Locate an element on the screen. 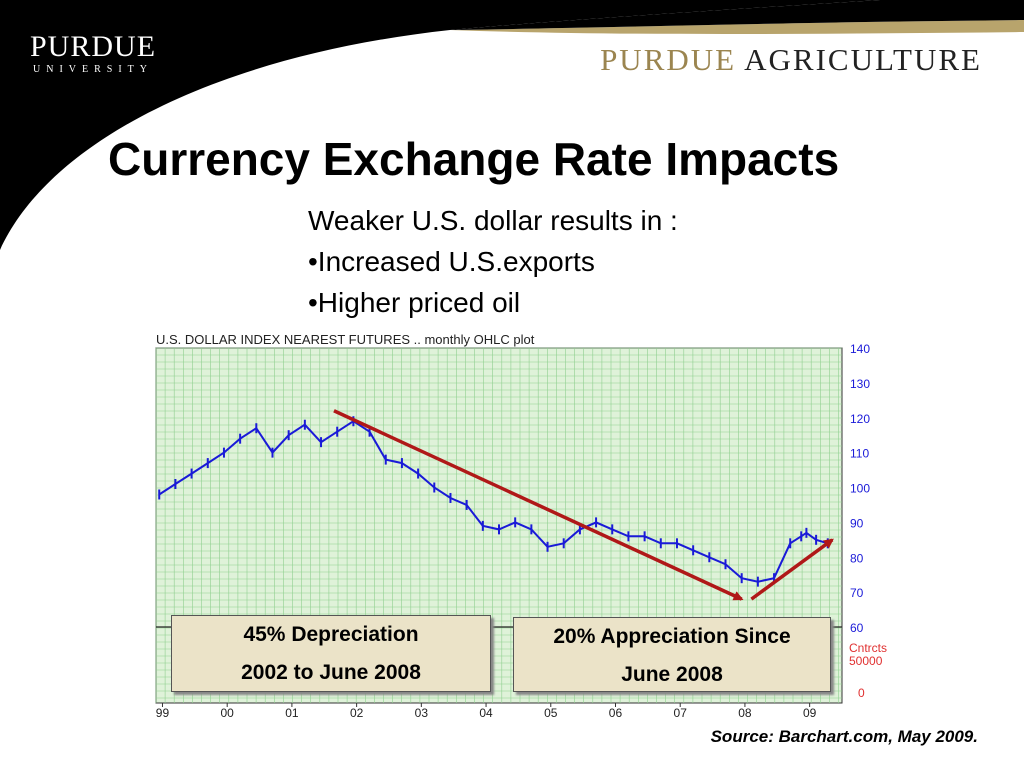 The height and width of the screenshot is (768, 1024). x-tick-label: 01 is located at coordinates (292, 713).